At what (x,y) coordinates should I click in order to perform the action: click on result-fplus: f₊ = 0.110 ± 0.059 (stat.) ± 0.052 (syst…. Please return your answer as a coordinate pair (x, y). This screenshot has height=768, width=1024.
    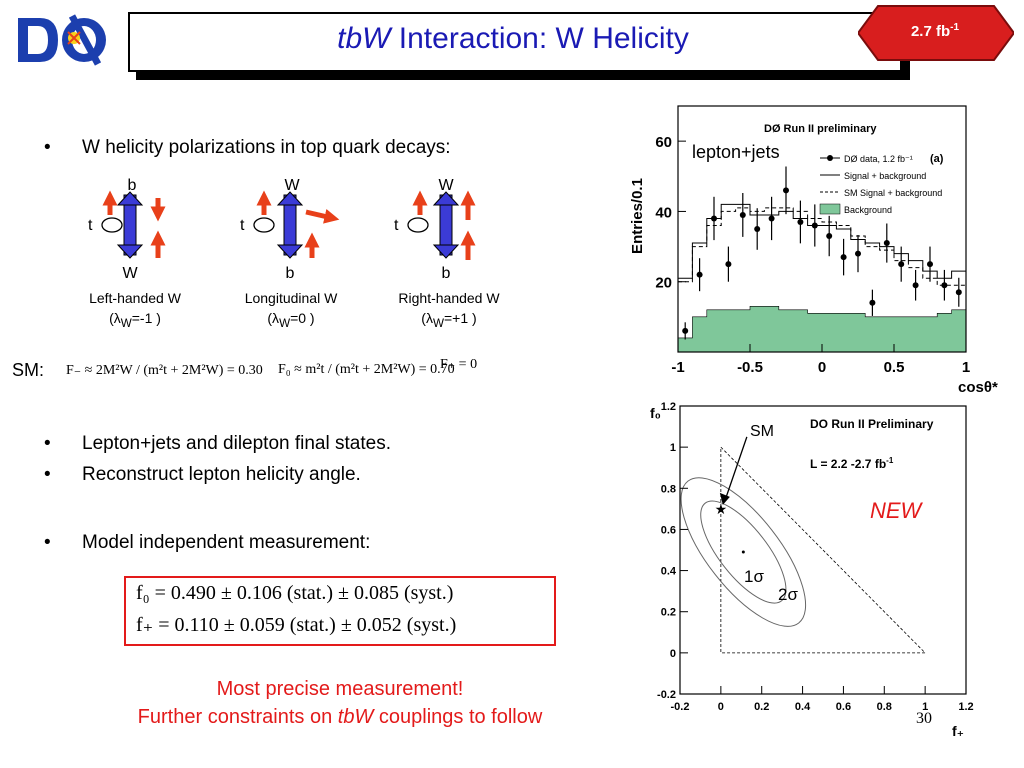
    Looking at the image, I should click on (296, 625).